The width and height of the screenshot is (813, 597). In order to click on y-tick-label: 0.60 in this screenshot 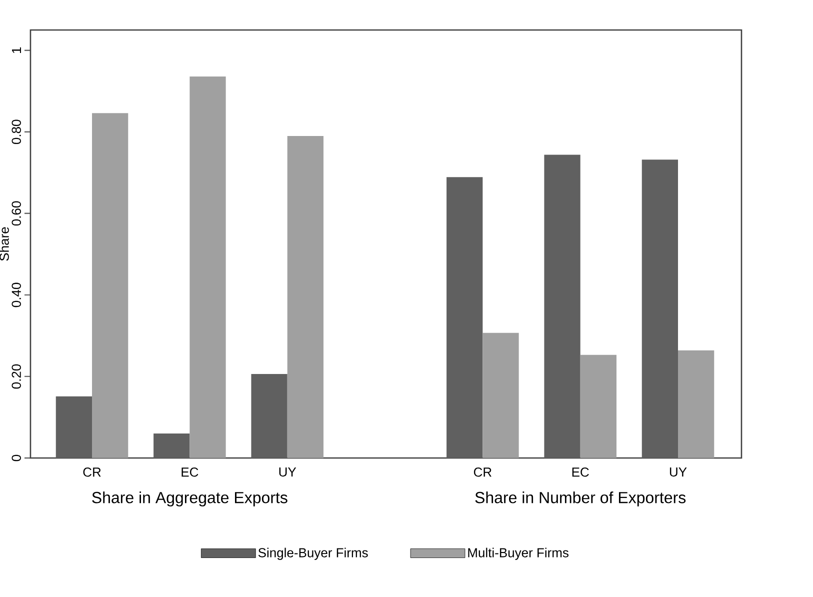, I will do `click(16, 213)`.